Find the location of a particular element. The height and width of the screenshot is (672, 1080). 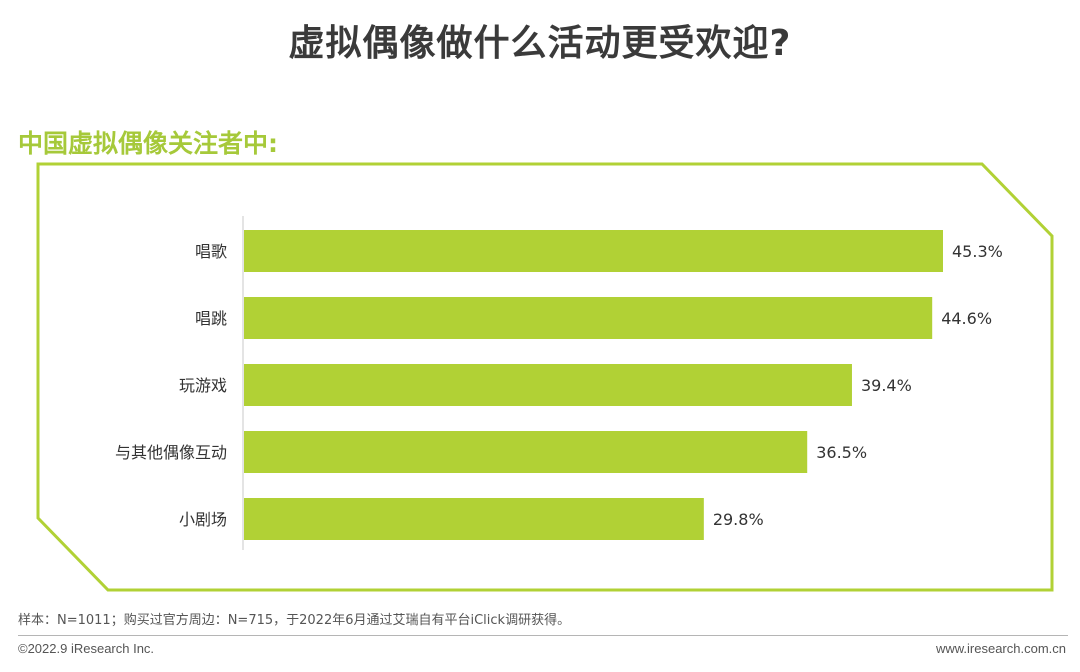

category-label: 玩游戏 is located at coordinates (203, 385).